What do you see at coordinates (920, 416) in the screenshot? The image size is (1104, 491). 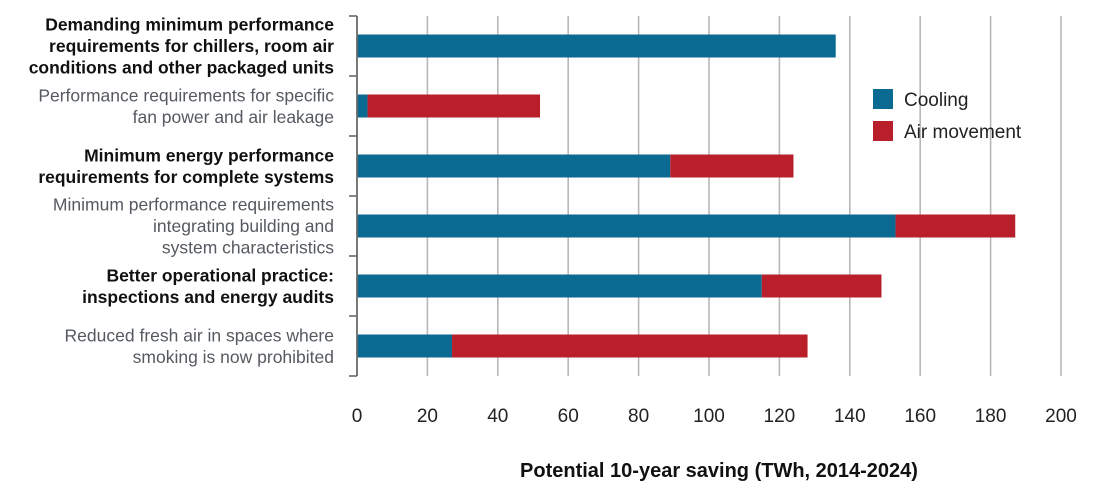 I see `x-tick-label: 160` at bounding box center [920, 416].